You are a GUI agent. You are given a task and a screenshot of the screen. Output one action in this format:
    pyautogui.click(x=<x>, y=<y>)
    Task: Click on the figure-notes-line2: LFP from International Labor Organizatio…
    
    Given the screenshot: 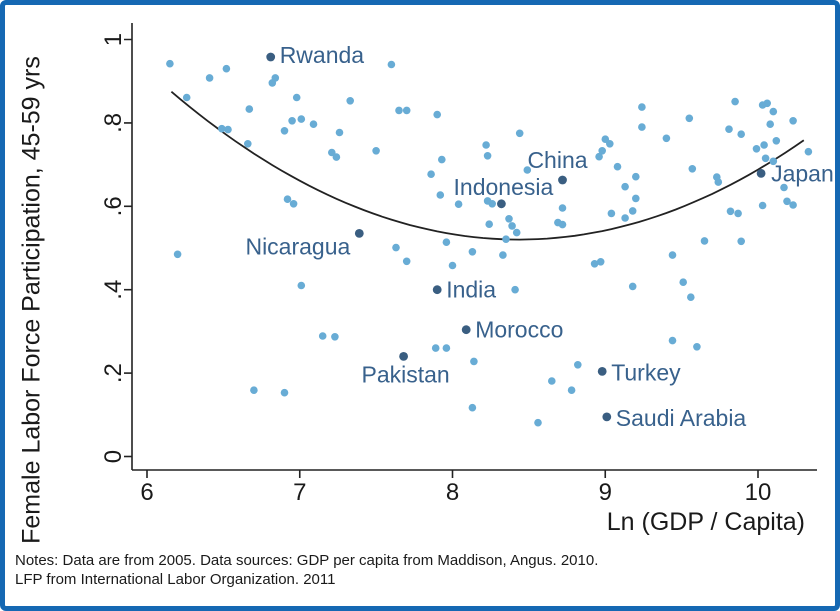 What is the action you would take?
    pyautogui.click(x=175, y=579)
    